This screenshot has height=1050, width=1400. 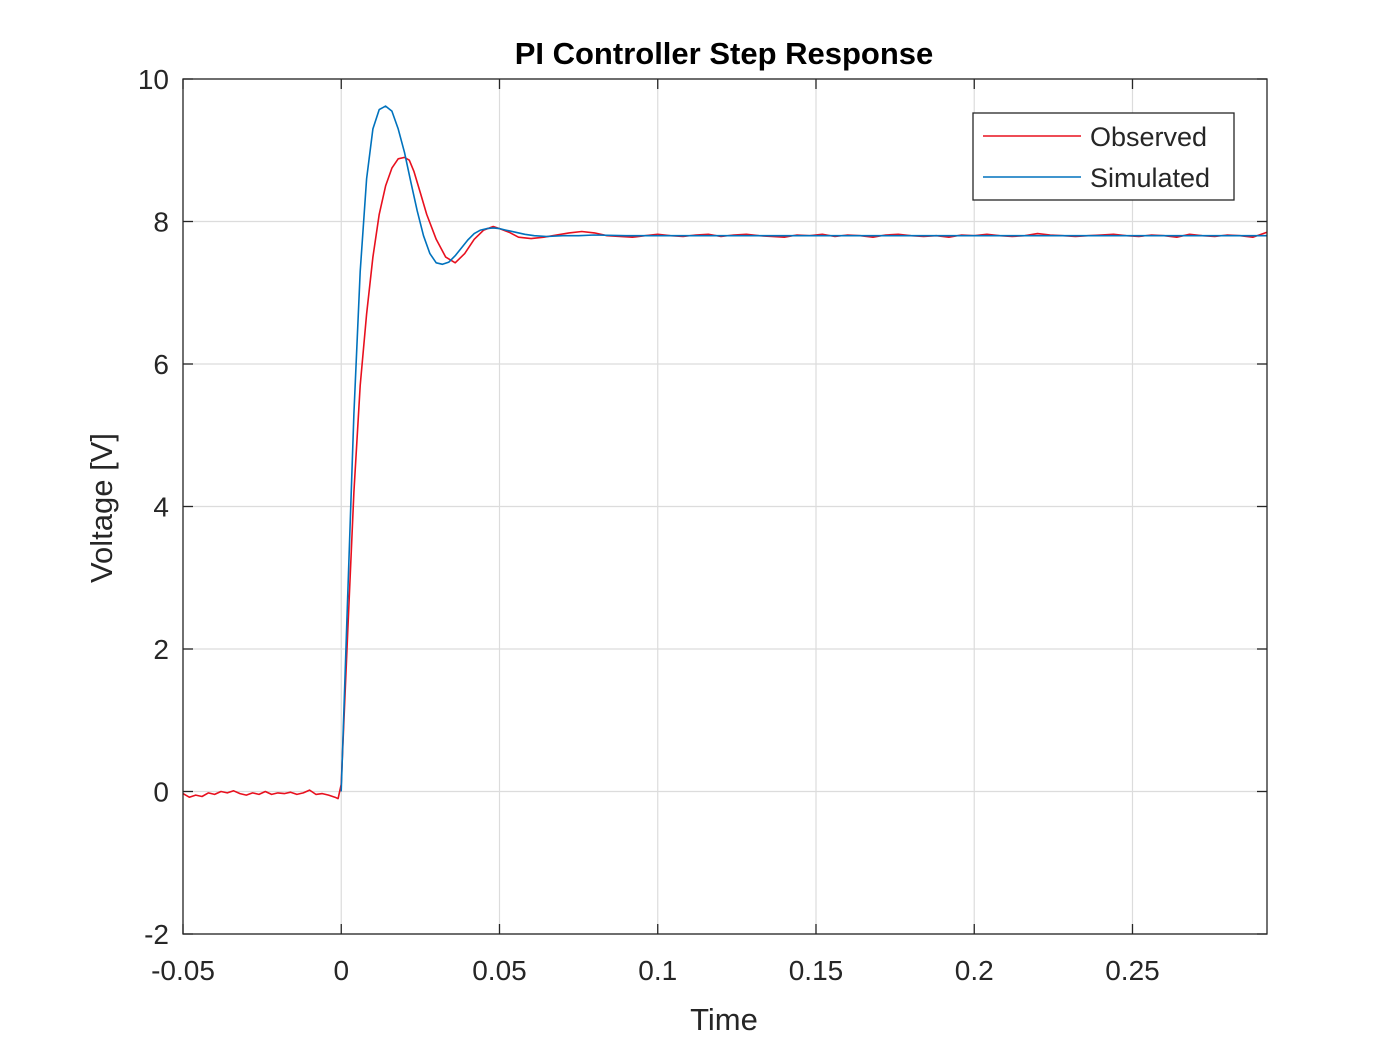 What do you see at coordinates (161, 792) in the screenshot?
I see `y-tick-label: 0` at bounding box center [161, 792].